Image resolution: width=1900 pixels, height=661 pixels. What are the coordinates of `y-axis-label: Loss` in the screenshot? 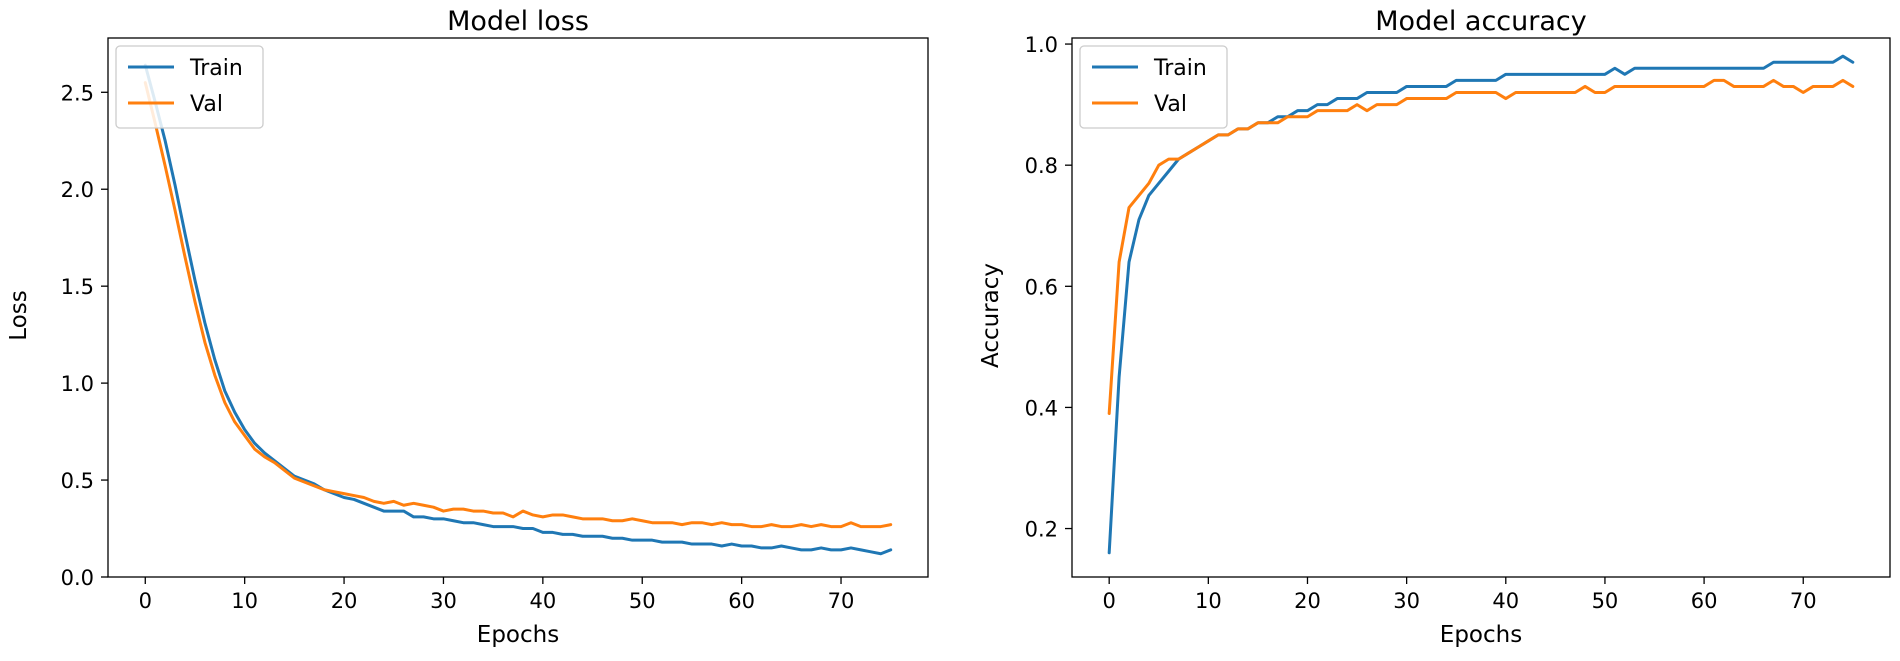 It's located at (19, 315).